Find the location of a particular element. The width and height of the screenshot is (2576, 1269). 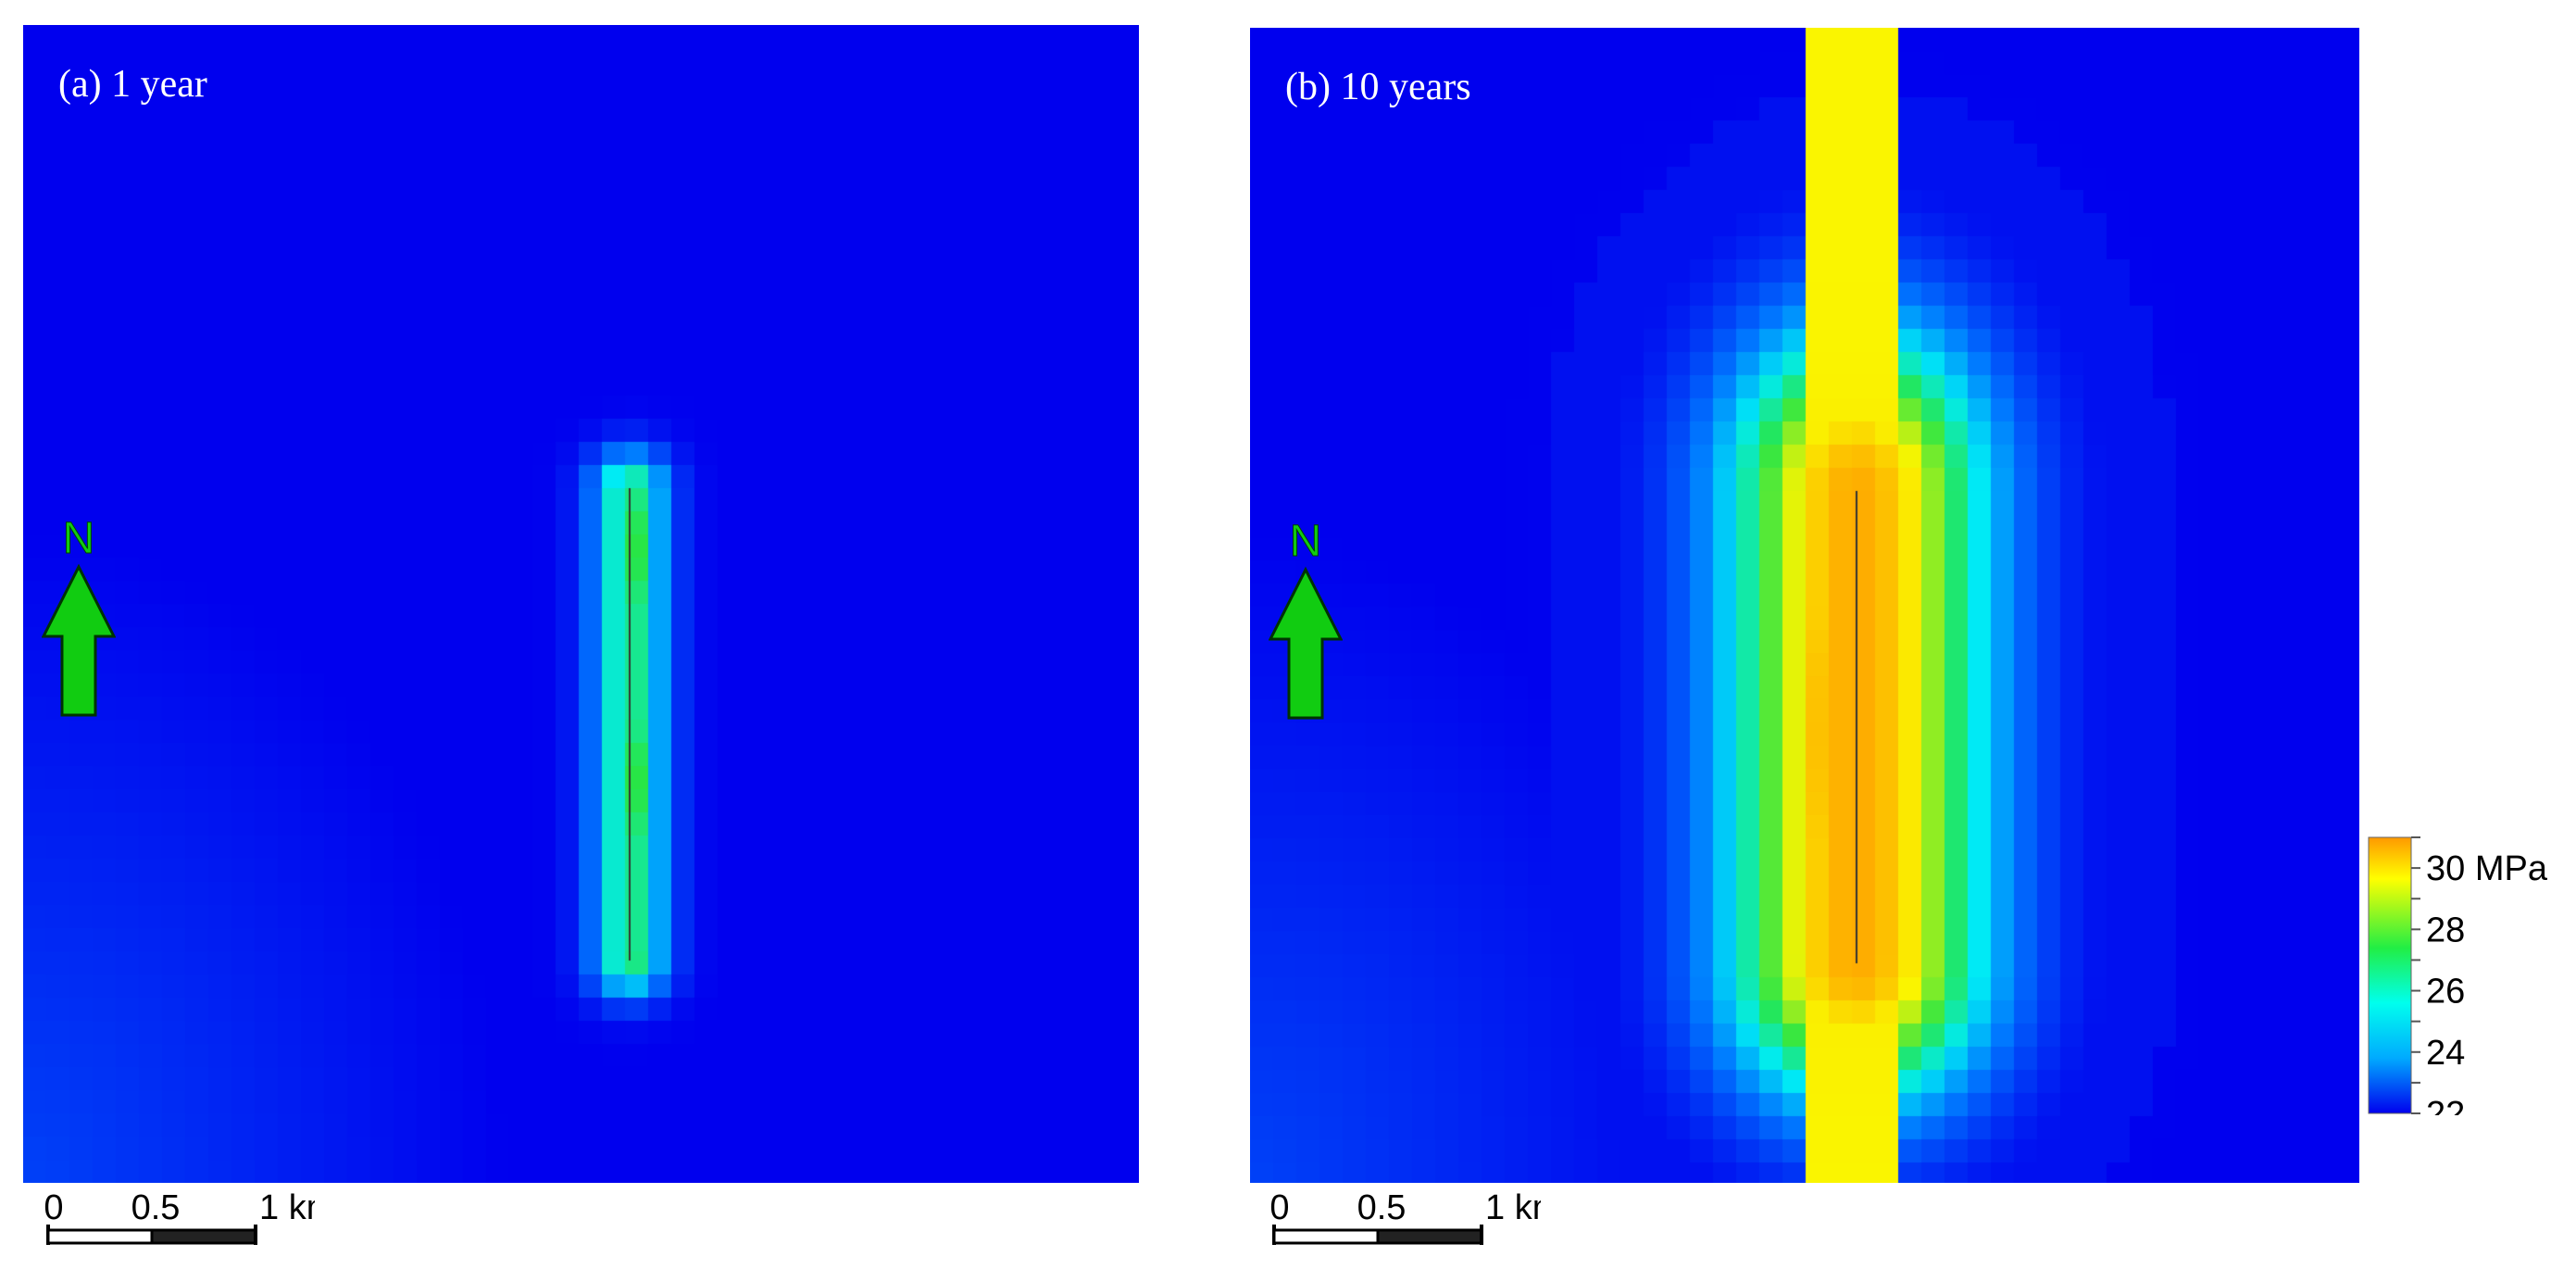

panel-title-b: (b) 10 years is located at coordinates (1378, 87).